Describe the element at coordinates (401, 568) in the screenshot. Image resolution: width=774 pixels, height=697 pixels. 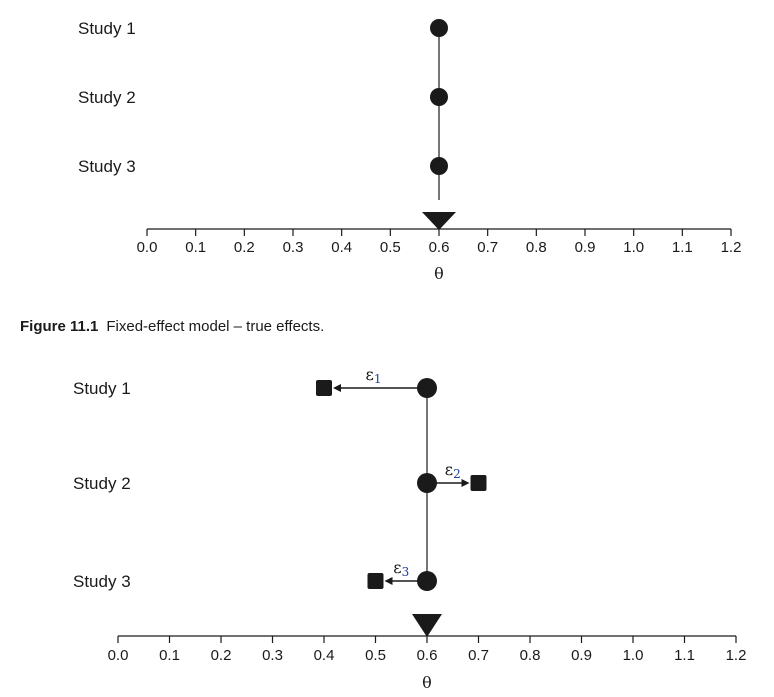
I see `error-label: ε3` at that location.